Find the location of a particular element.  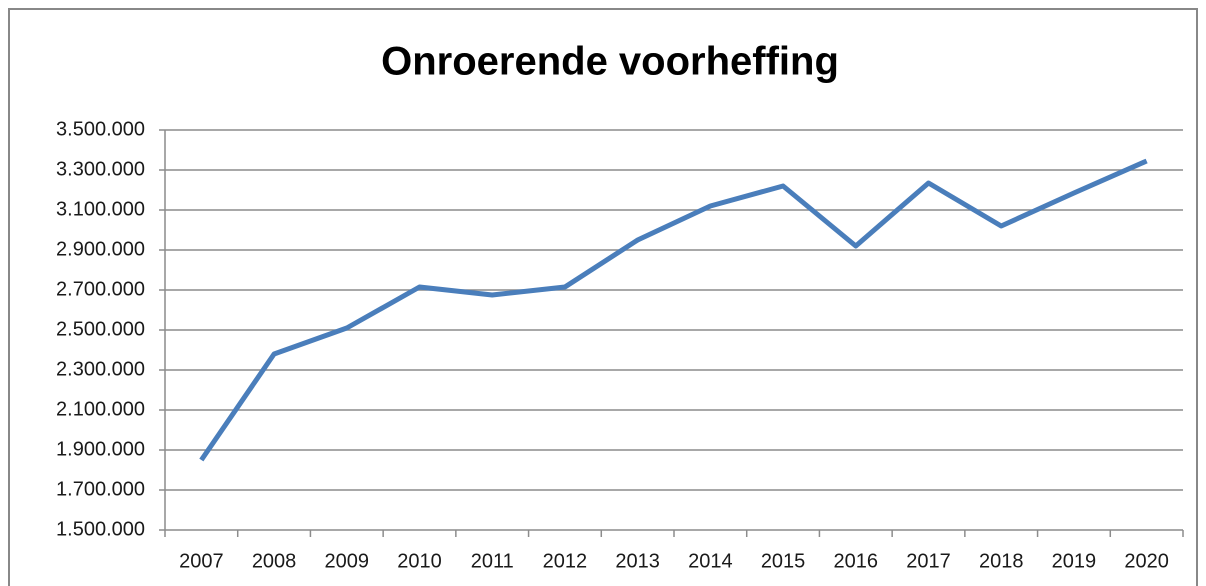

x-tick-label: 2009 is located at coordinates (347, 561).